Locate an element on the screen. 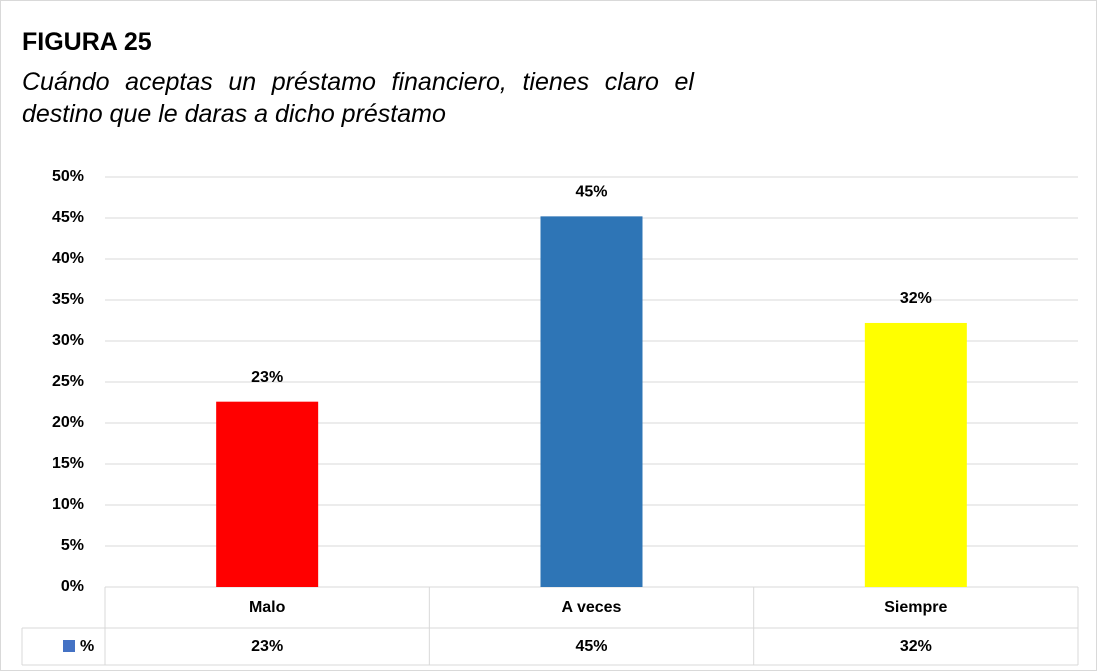 The height and width of the screenshot is (671, 1097). table-value: 45% is located at coordinates (591, 646).